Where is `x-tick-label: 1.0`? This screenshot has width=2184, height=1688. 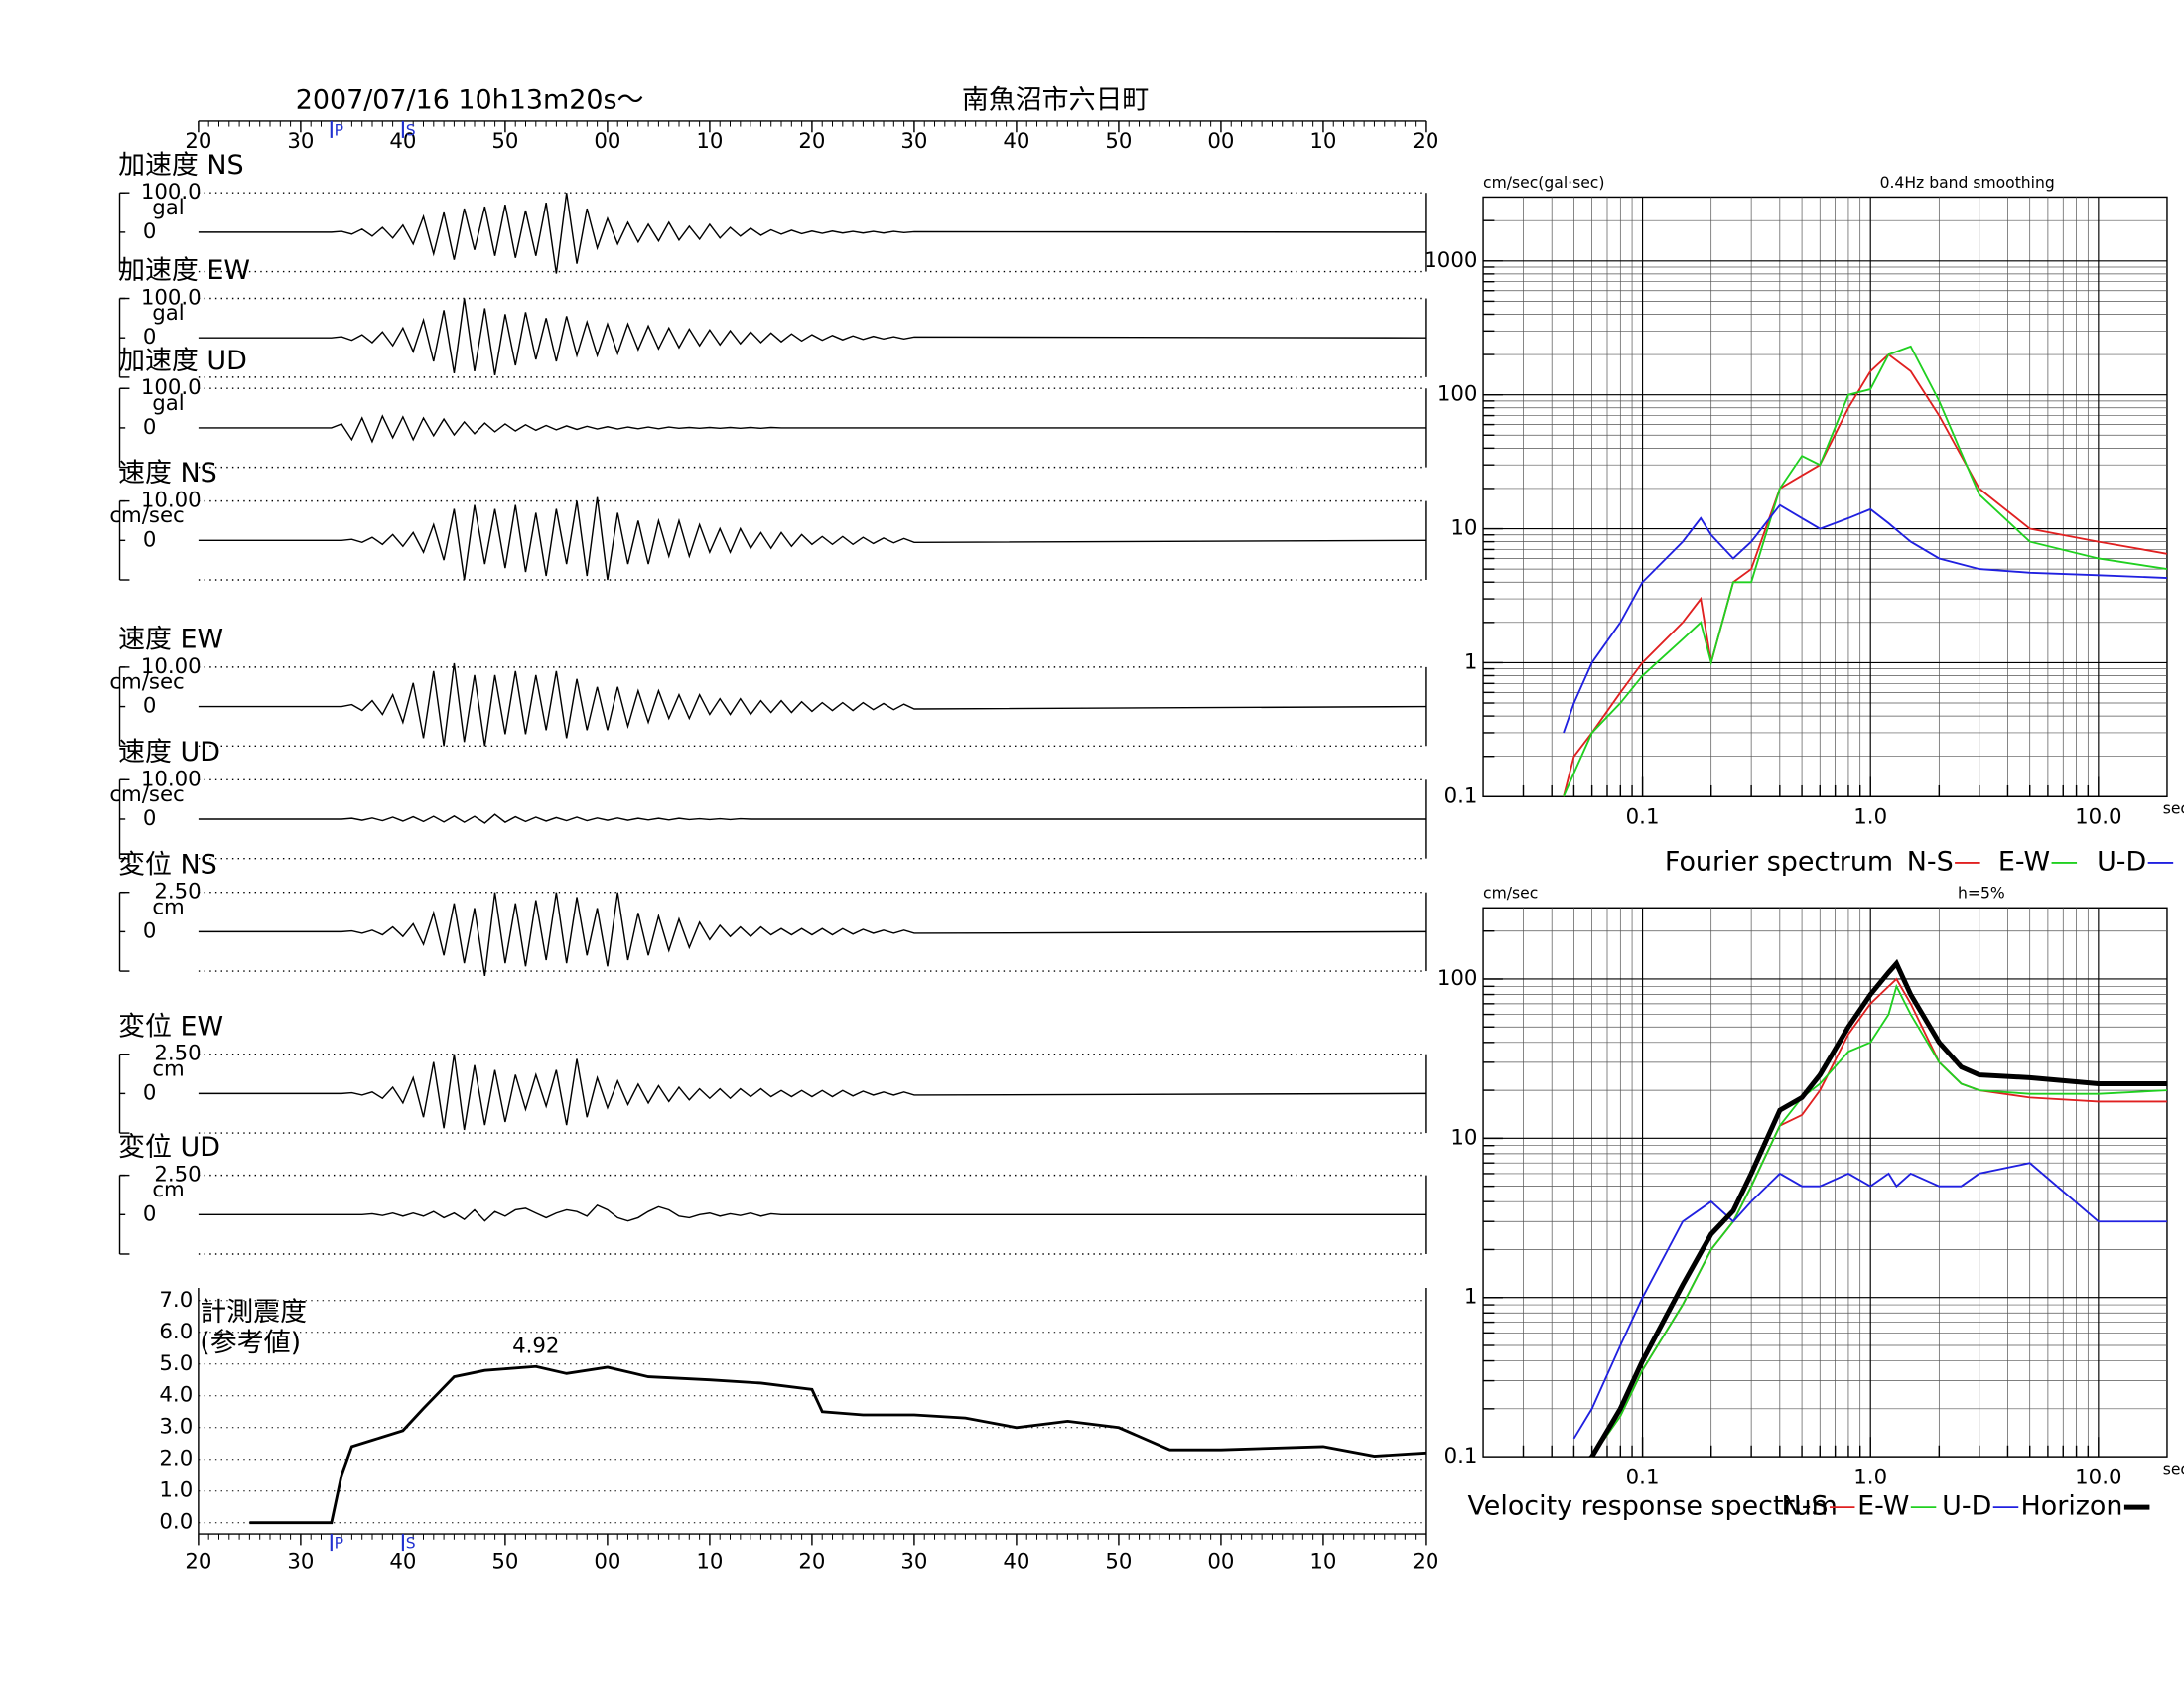
x-tick-label: 1.0 is located at coordinates (1870, 817).